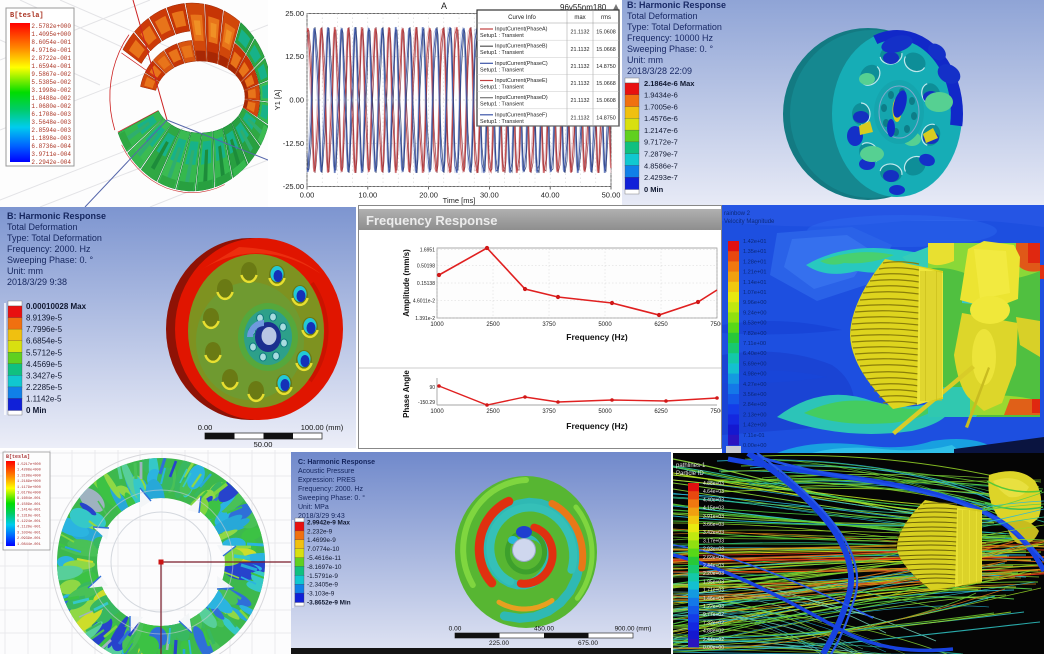 The width and height of the screenshot is (1044, 654). What do you see at coordinates (294, 13) in the screenshot?
I see `svg-text: 25.00` at bounding box center [294, 13].